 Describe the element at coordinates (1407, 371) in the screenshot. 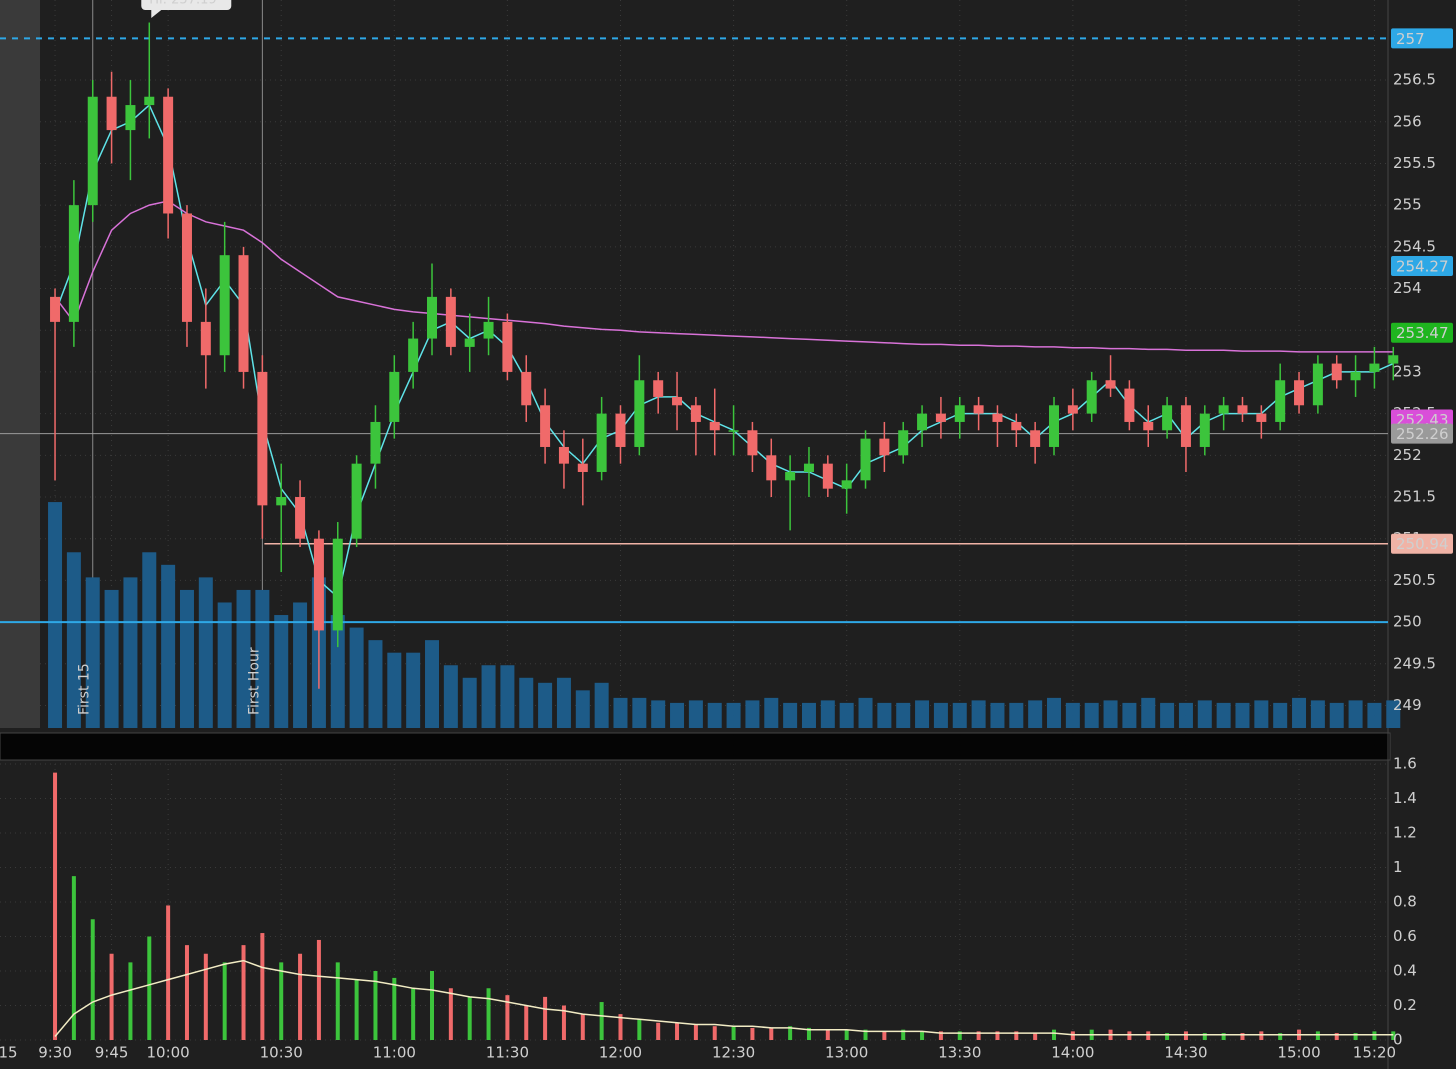

I see `y-tick-label: 253` at that location.